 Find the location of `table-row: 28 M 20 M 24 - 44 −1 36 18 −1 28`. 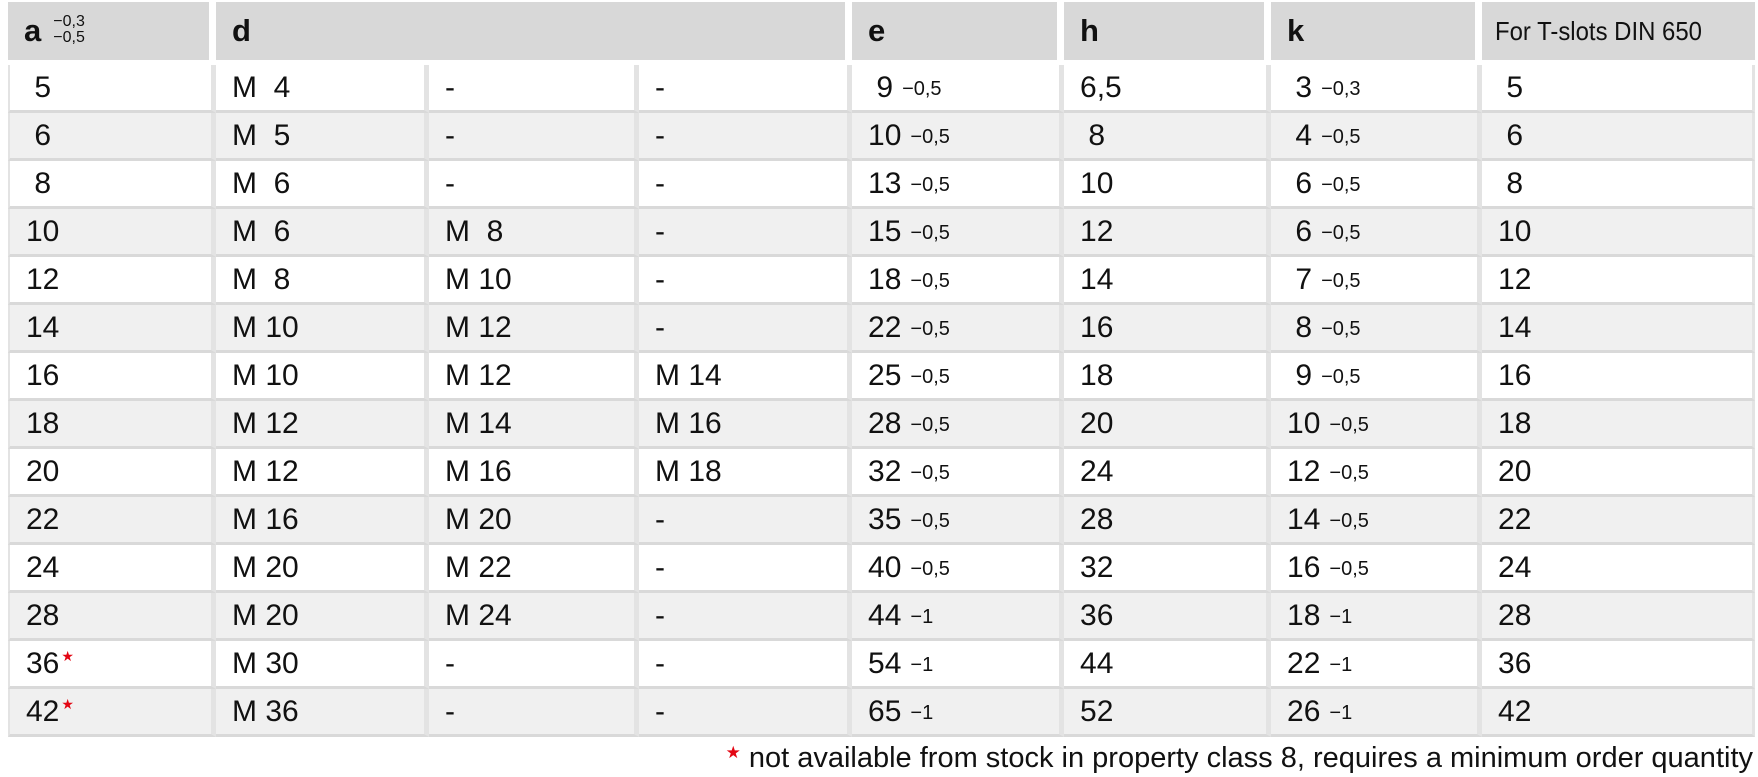

table-row: 28 M 20 M 24 - 44 −1 36 18 −1 28 is located at coordinates (882, 617).